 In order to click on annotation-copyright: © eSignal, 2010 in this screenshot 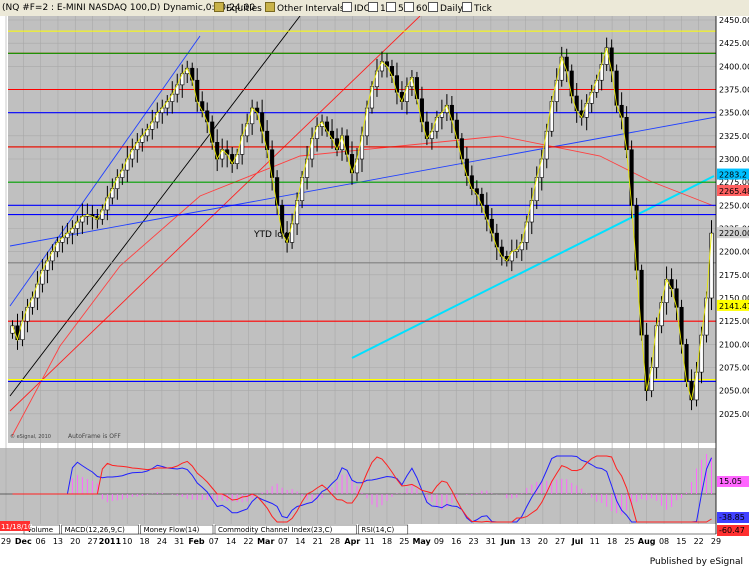, I will do `click(30, 436)`.